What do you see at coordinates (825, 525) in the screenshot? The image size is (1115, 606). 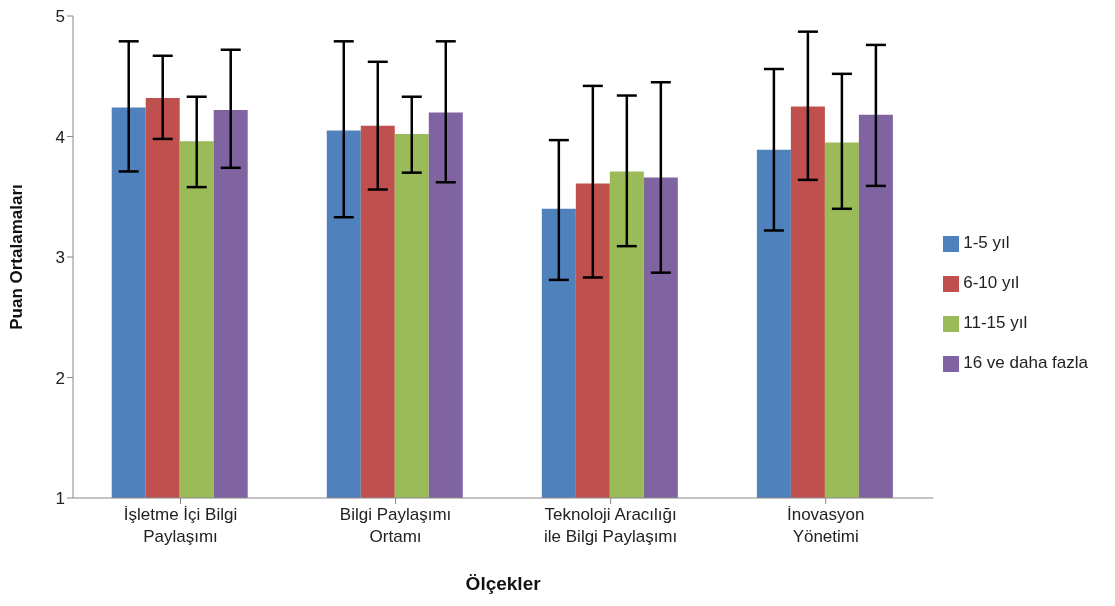 I see `x-tick-label: İnovasyon Yönetimi` at bounding box center [825, 525].